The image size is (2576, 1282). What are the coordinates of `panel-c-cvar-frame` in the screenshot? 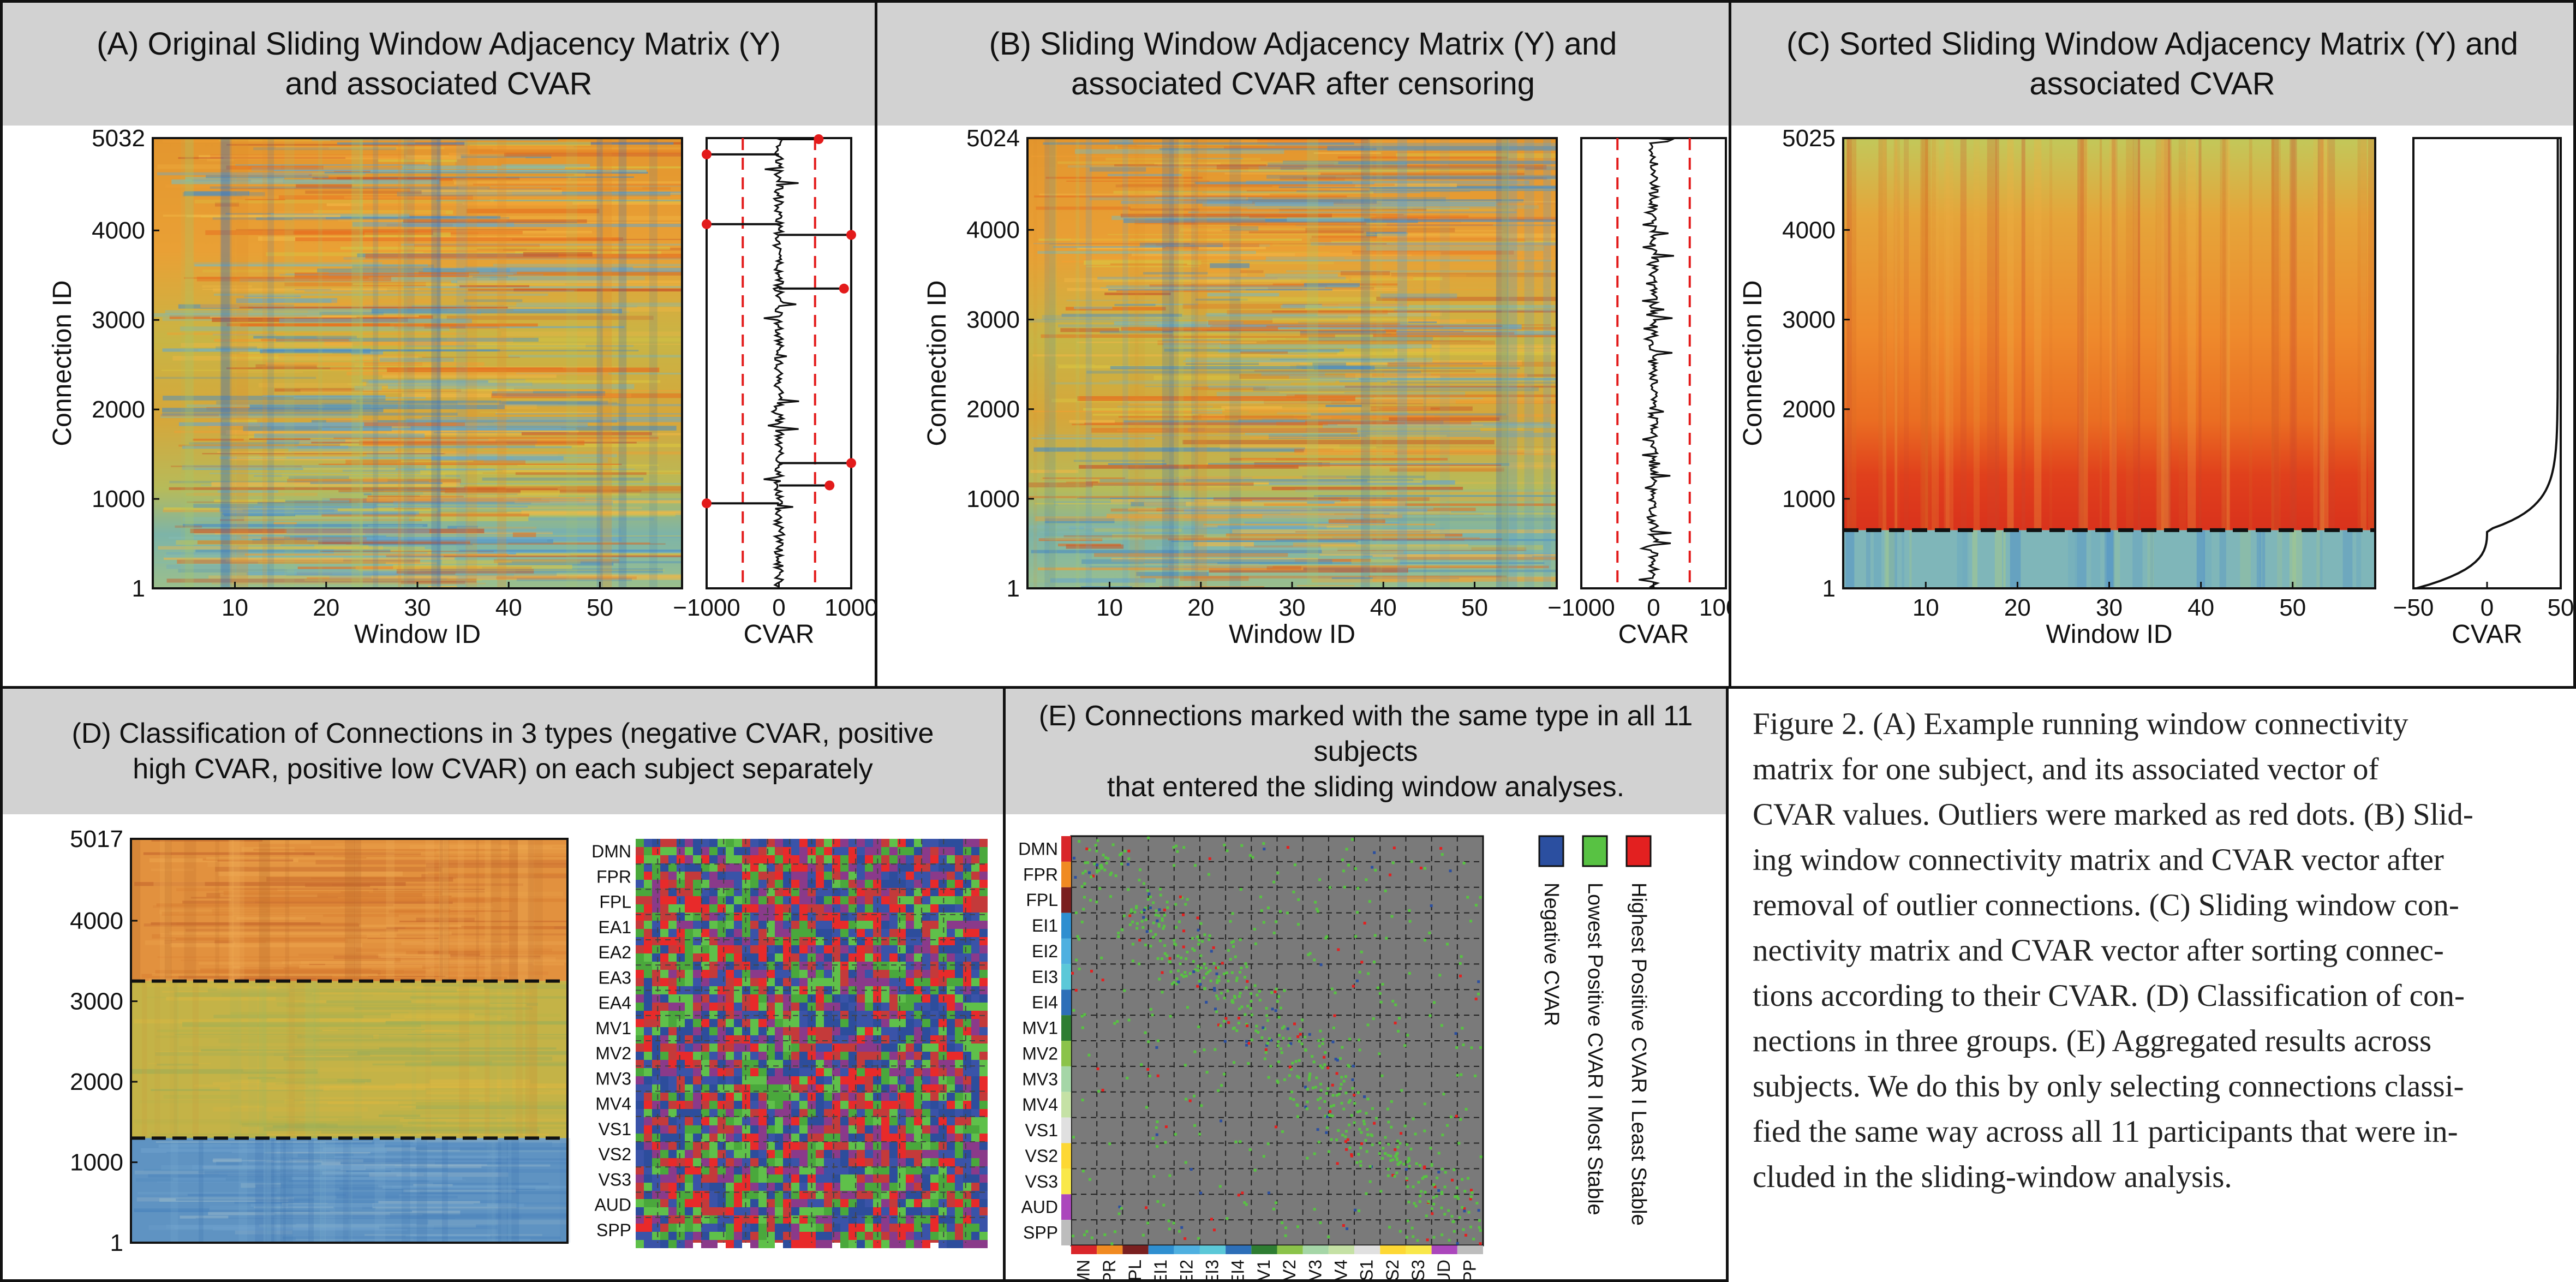 It's located at (2487, 363).